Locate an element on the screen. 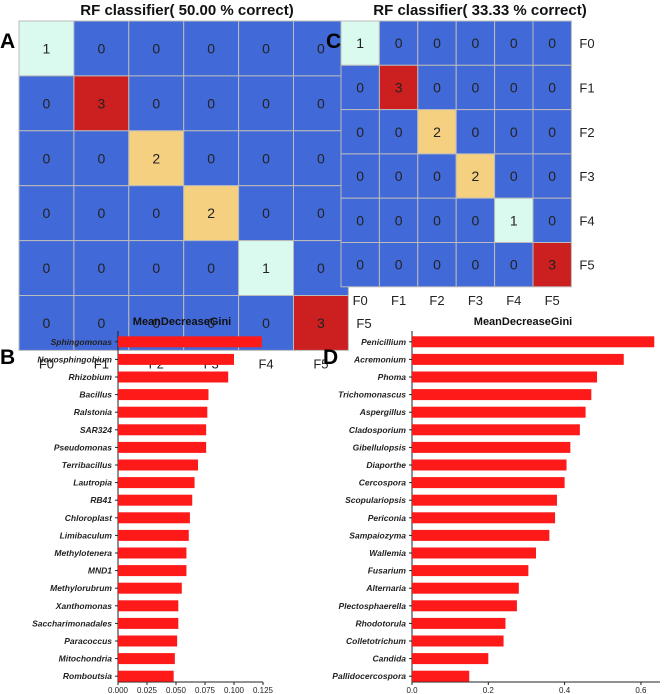 The width and height of the screenshot is (669, 694). cell-value-C-1-2: 0 is located at coordinates (437, 87).